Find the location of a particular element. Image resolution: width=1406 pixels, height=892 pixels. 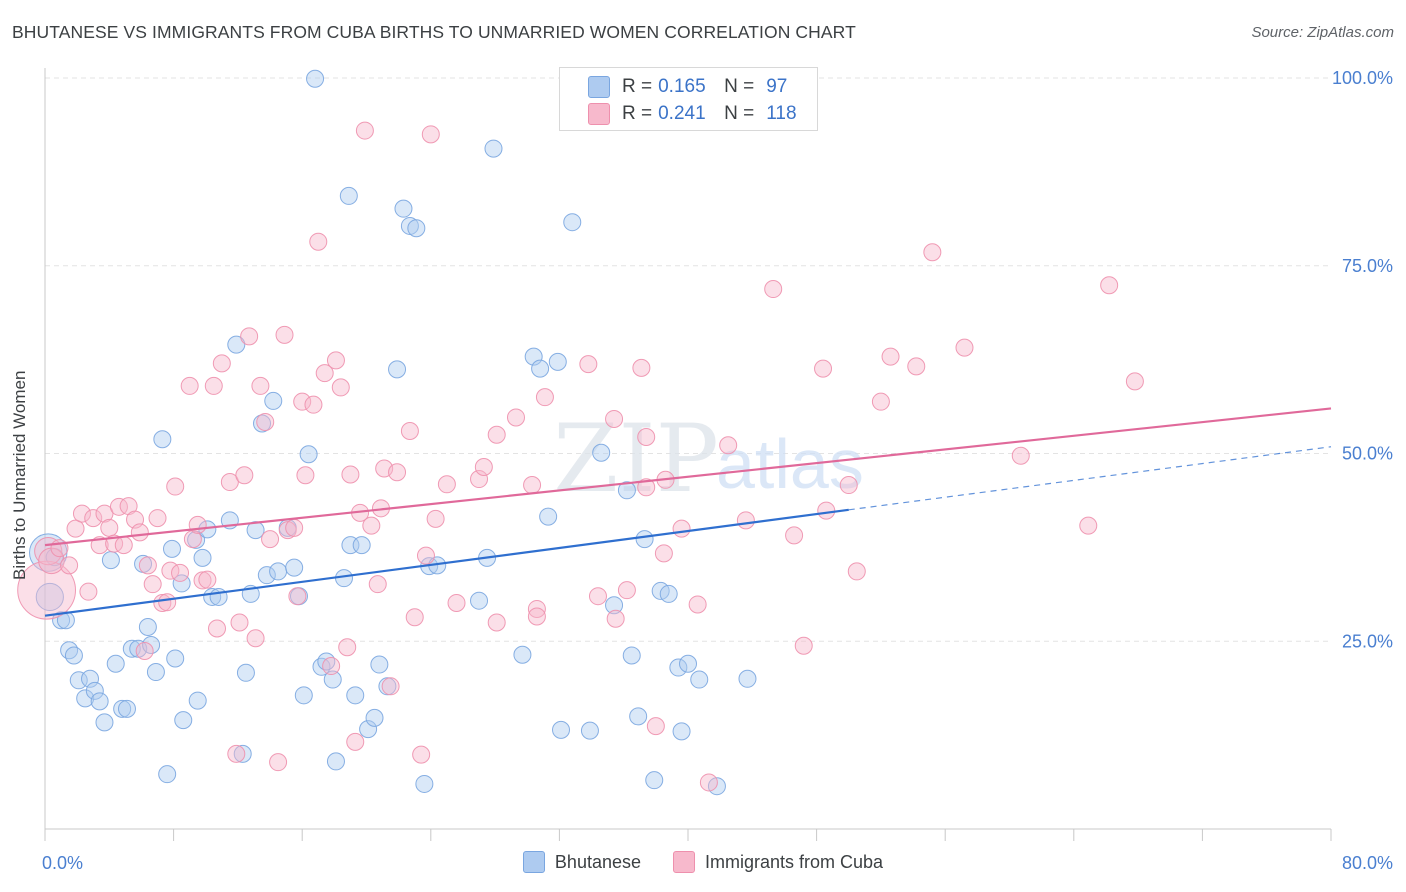

series-legend: Bhutanese Immigrants from Cuba is located at coordinates (703, 862).